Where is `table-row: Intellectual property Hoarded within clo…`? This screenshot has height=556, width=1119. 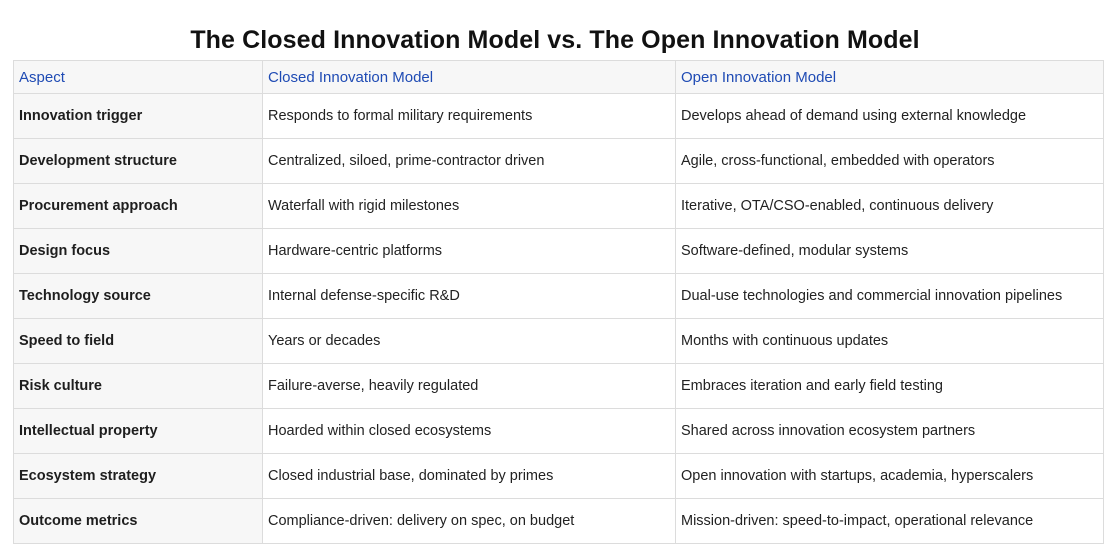 table-row: Intellectual property Hoarded within clo… is located at coordinates (558, 431).